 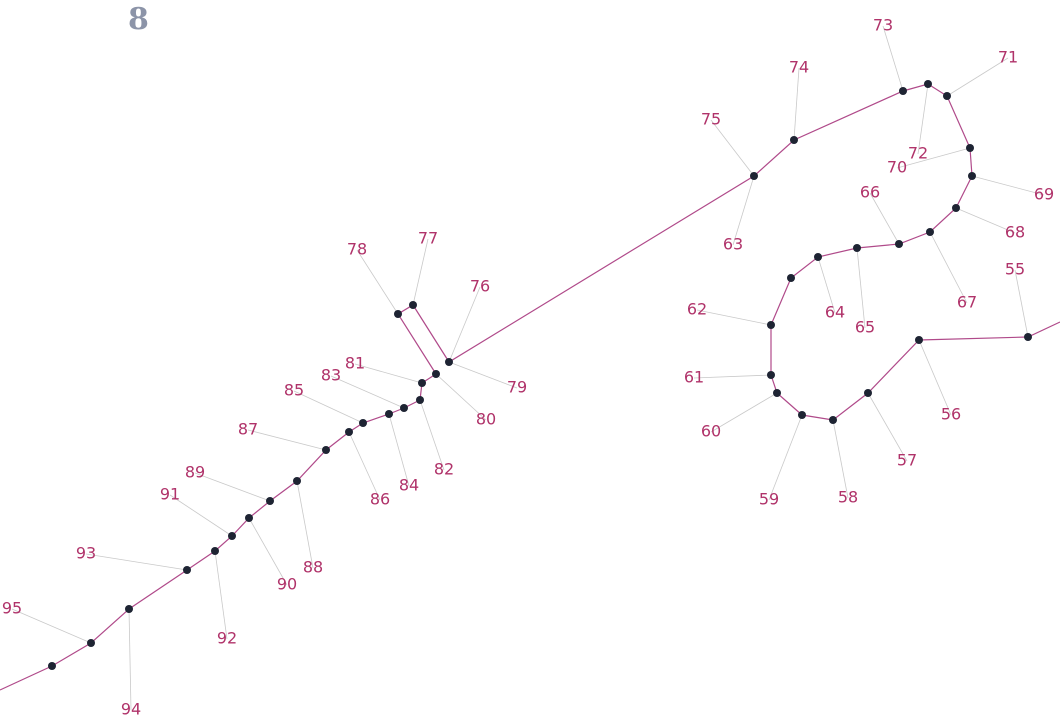 I want to click on dot-label: 71, so click(x=1008, y=57).